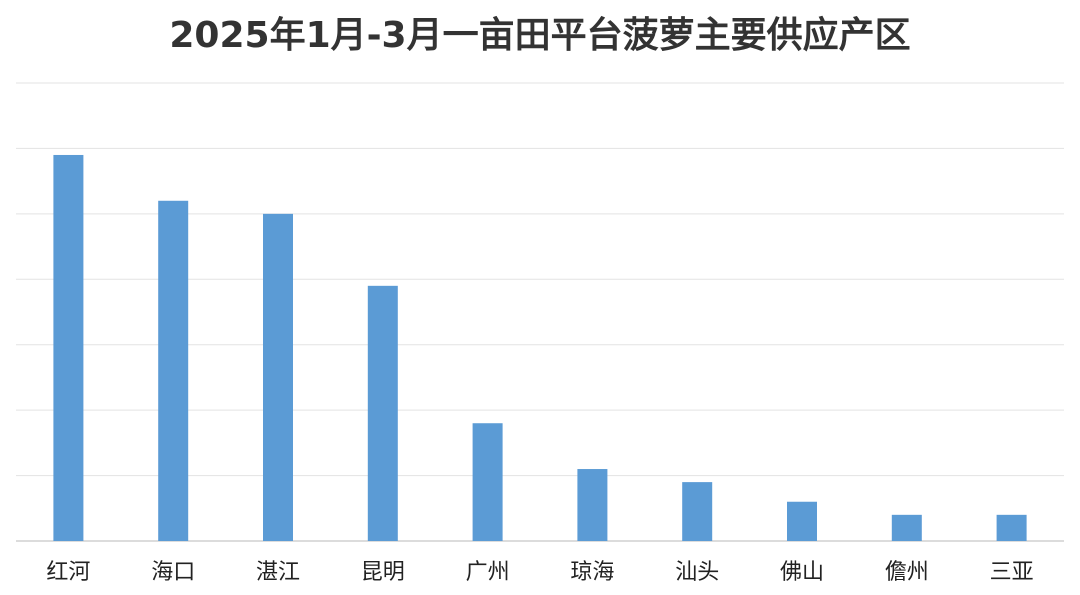 This screenshot has width=1080, height=595. Describe the element at coordinates (539, 572) in the screenshot. I see `x-axis-tick-labels: 红河 海口 湛江 昆明 广州 琼海 汕头 佛山 儋州 三亚` at that location.